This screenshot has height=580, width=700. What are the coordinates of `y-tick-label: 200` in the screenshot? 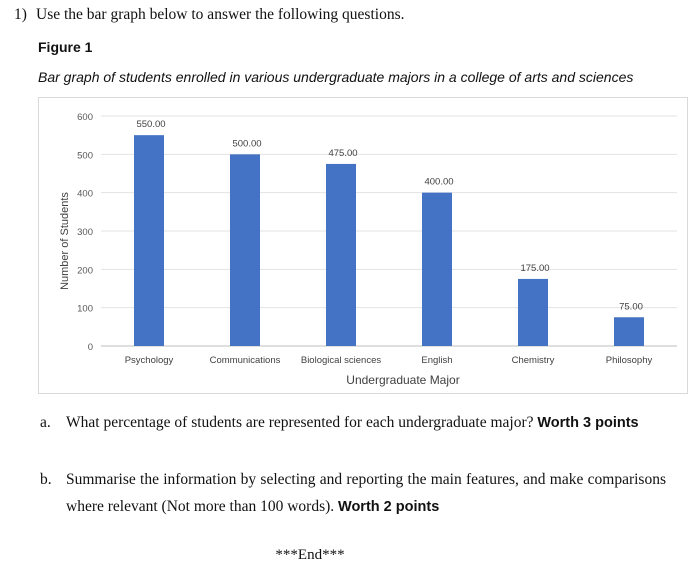 It's located at (85, 270).